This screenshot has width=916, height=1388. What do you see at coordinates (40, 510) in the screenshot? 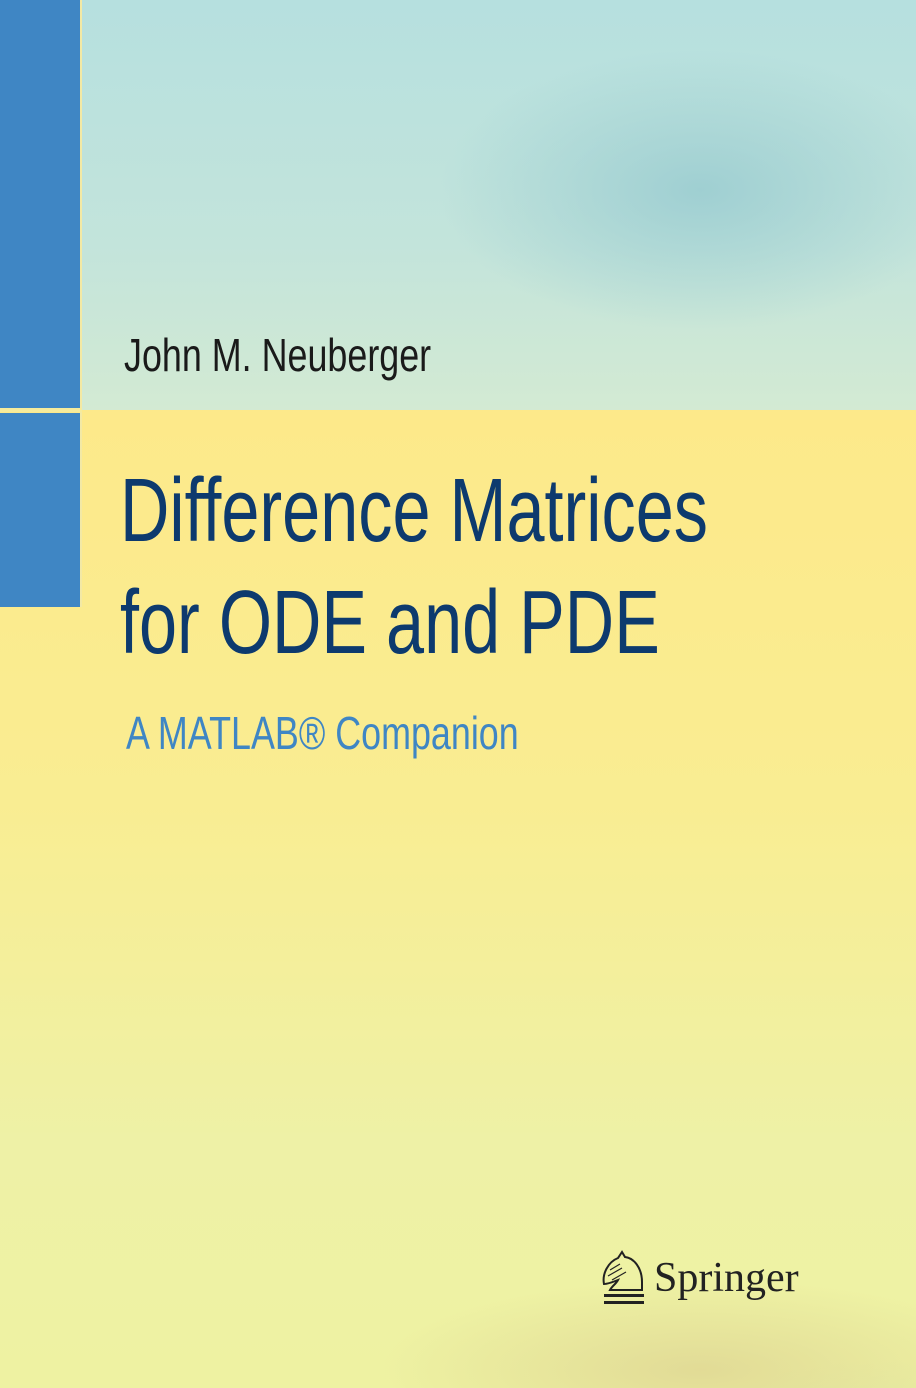
I see `accent-bar-bottom` at bounding box center [40, 510].